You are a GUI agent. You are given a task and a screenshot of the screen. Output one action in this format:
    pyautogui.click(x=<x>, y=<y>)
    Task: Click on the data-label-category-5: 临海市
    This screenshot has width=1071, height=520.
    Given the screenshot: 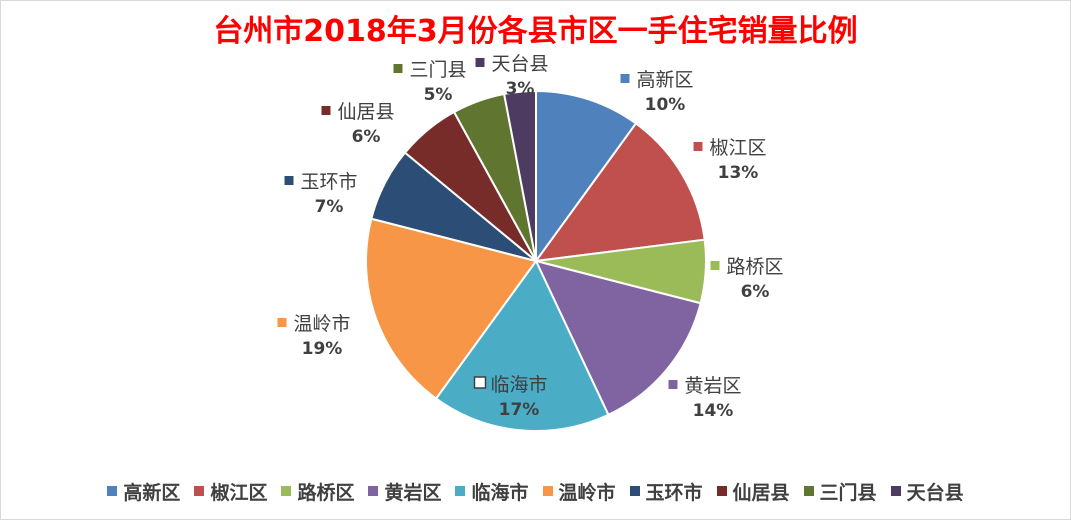 What is the action you would take?
    pyautogui.click(x=518, y=385)
    